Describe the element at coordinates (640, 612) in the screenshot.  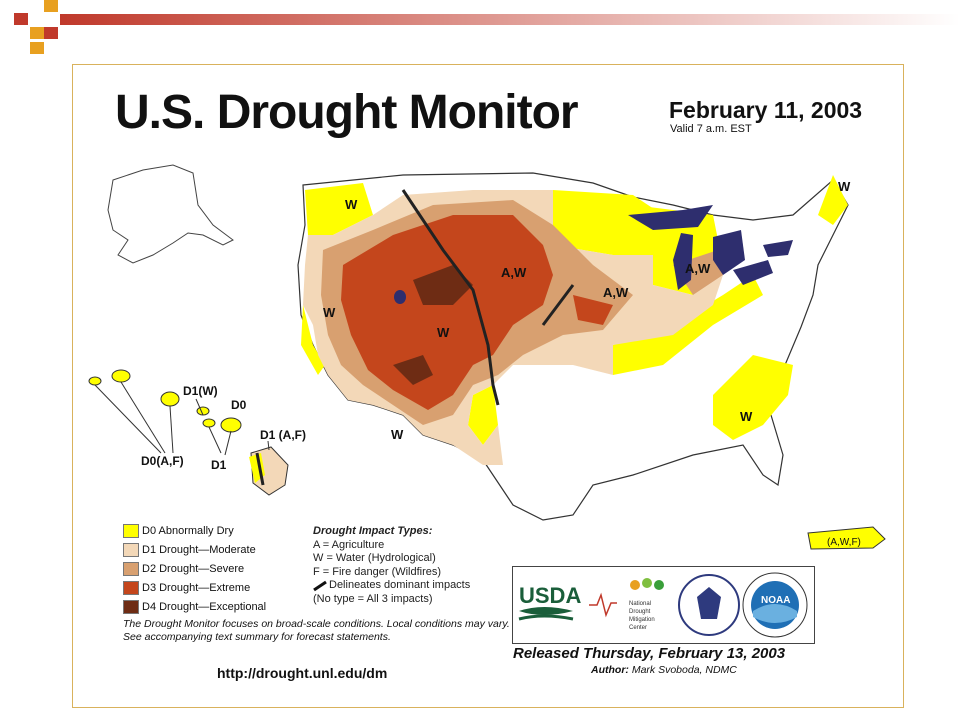
I see `ndmc-text: Drought` at that location.